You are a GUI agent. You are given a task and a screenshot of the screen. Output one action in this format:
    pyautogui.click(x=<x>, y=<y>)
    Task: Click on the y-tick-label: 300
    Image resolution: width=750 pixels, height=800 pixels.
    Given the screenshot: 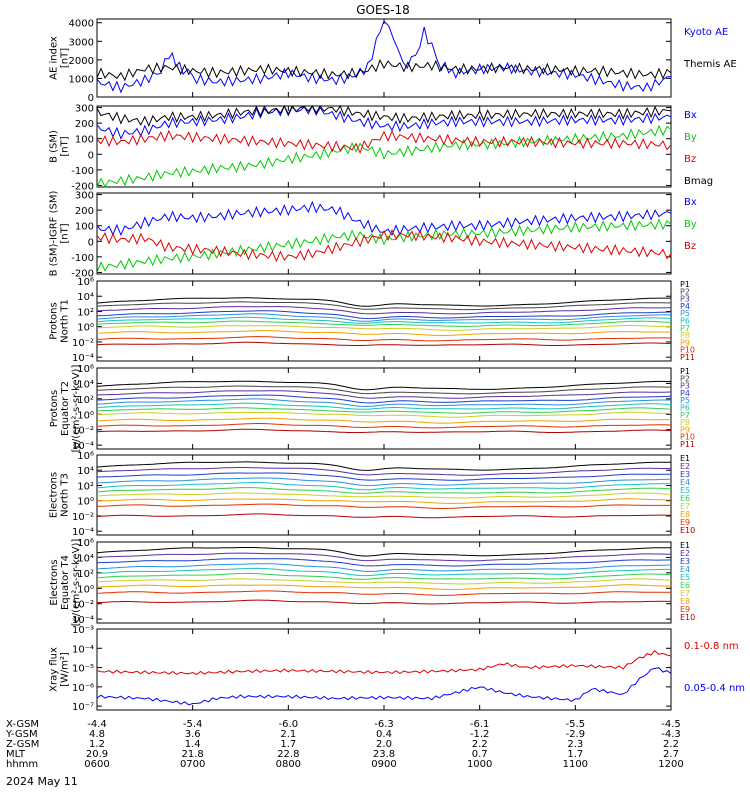 What is the action you would take?
    pyautogui.click(x=84, y=196)
    